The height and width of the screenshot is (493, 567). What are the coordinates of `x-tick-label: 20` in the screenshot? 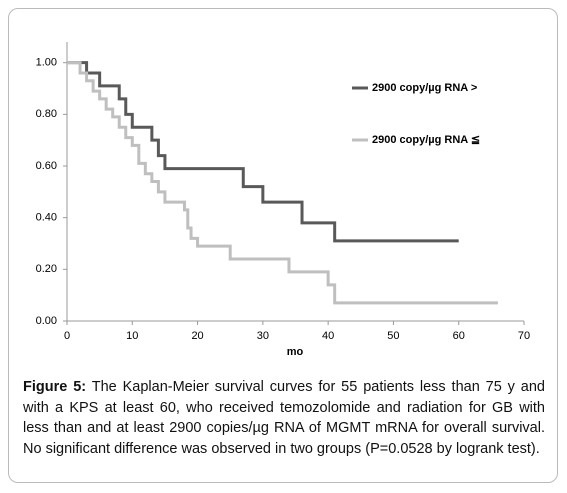 It's located at (197, 336).